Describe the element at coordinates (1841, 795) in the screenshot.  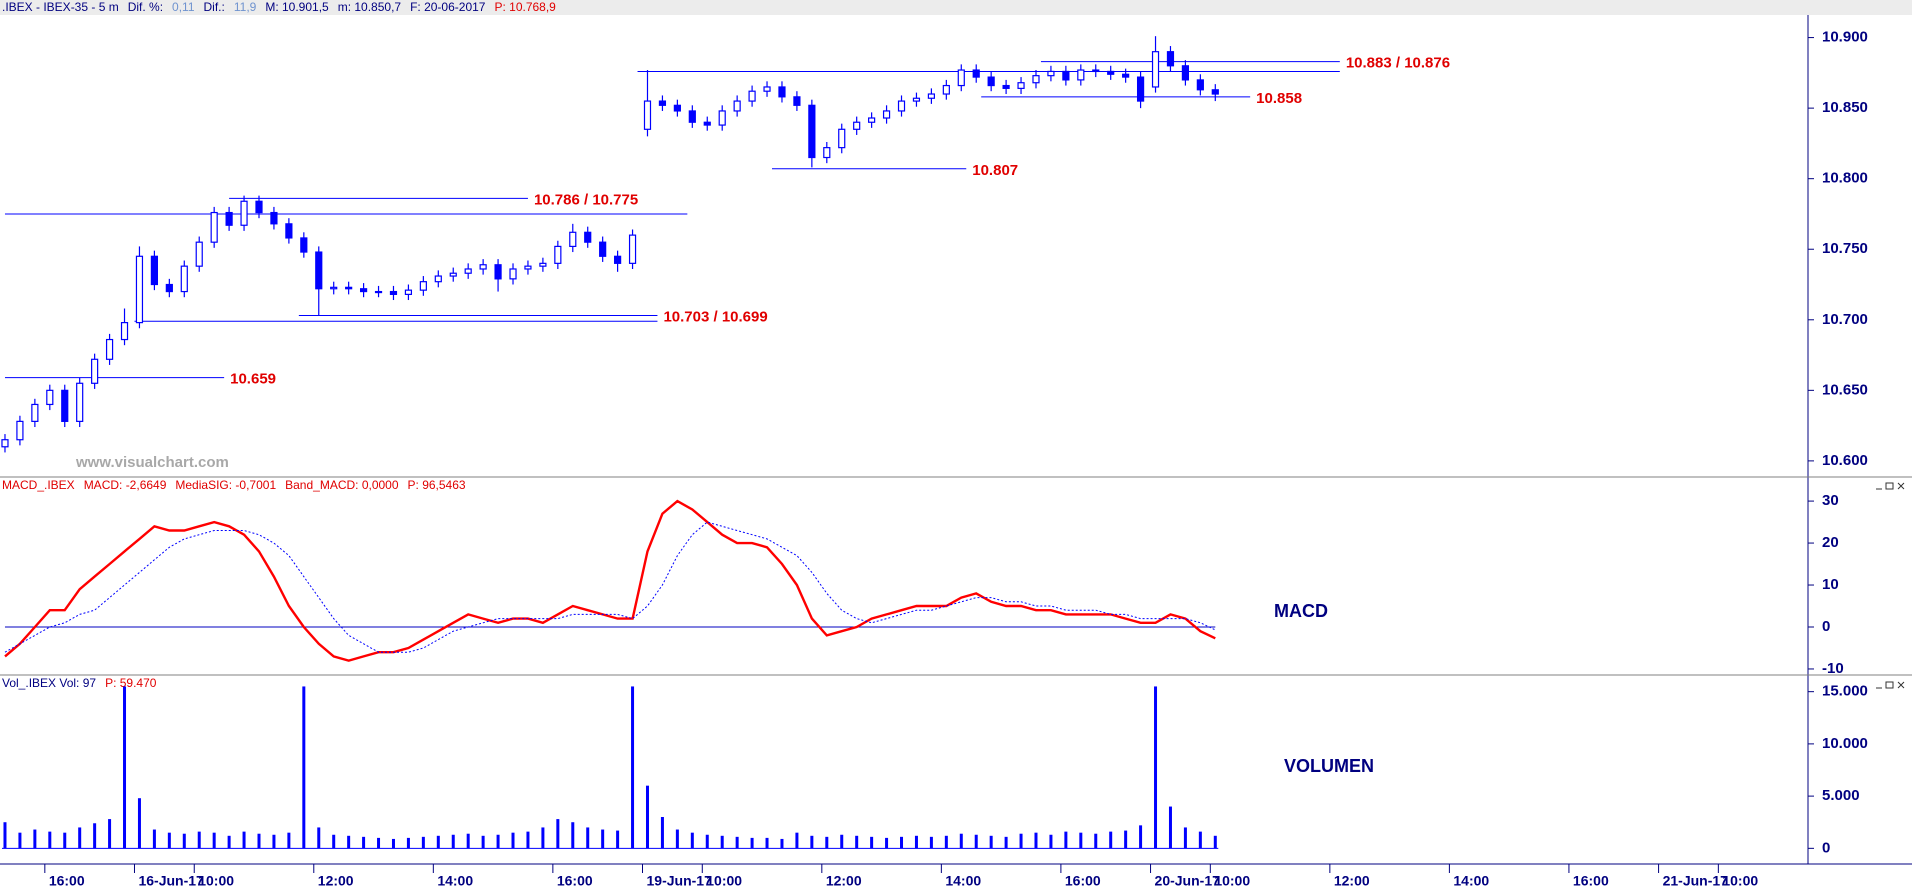
I see `y-tick-label: 5.000` at that location.